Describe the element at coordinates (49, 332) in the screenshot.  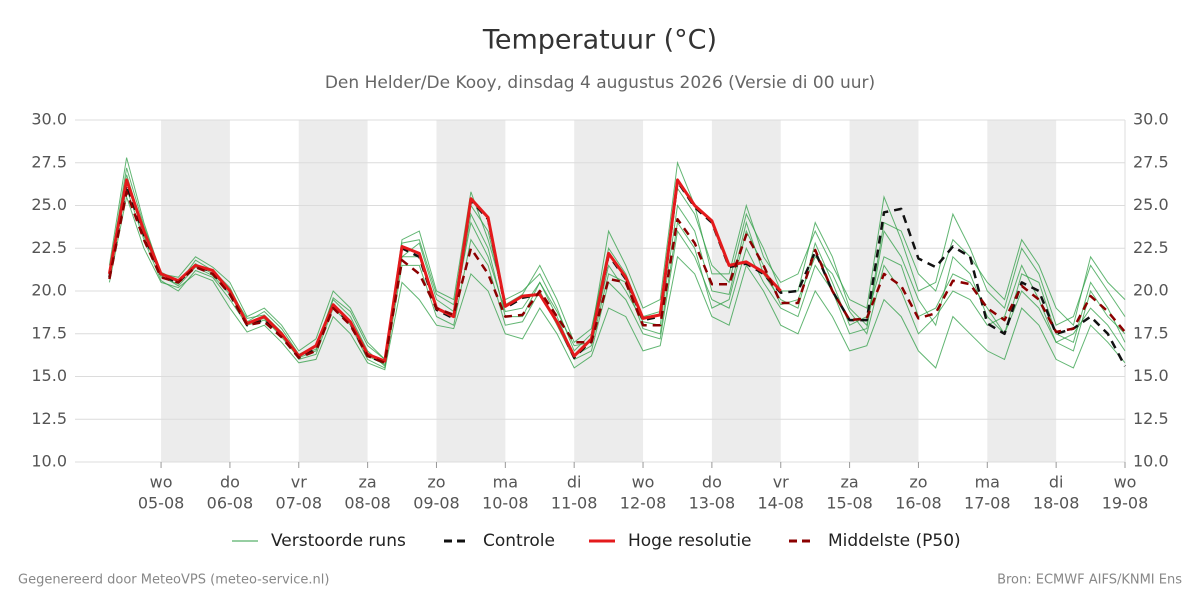
I see `y-tick-label: 17.5` at that location.